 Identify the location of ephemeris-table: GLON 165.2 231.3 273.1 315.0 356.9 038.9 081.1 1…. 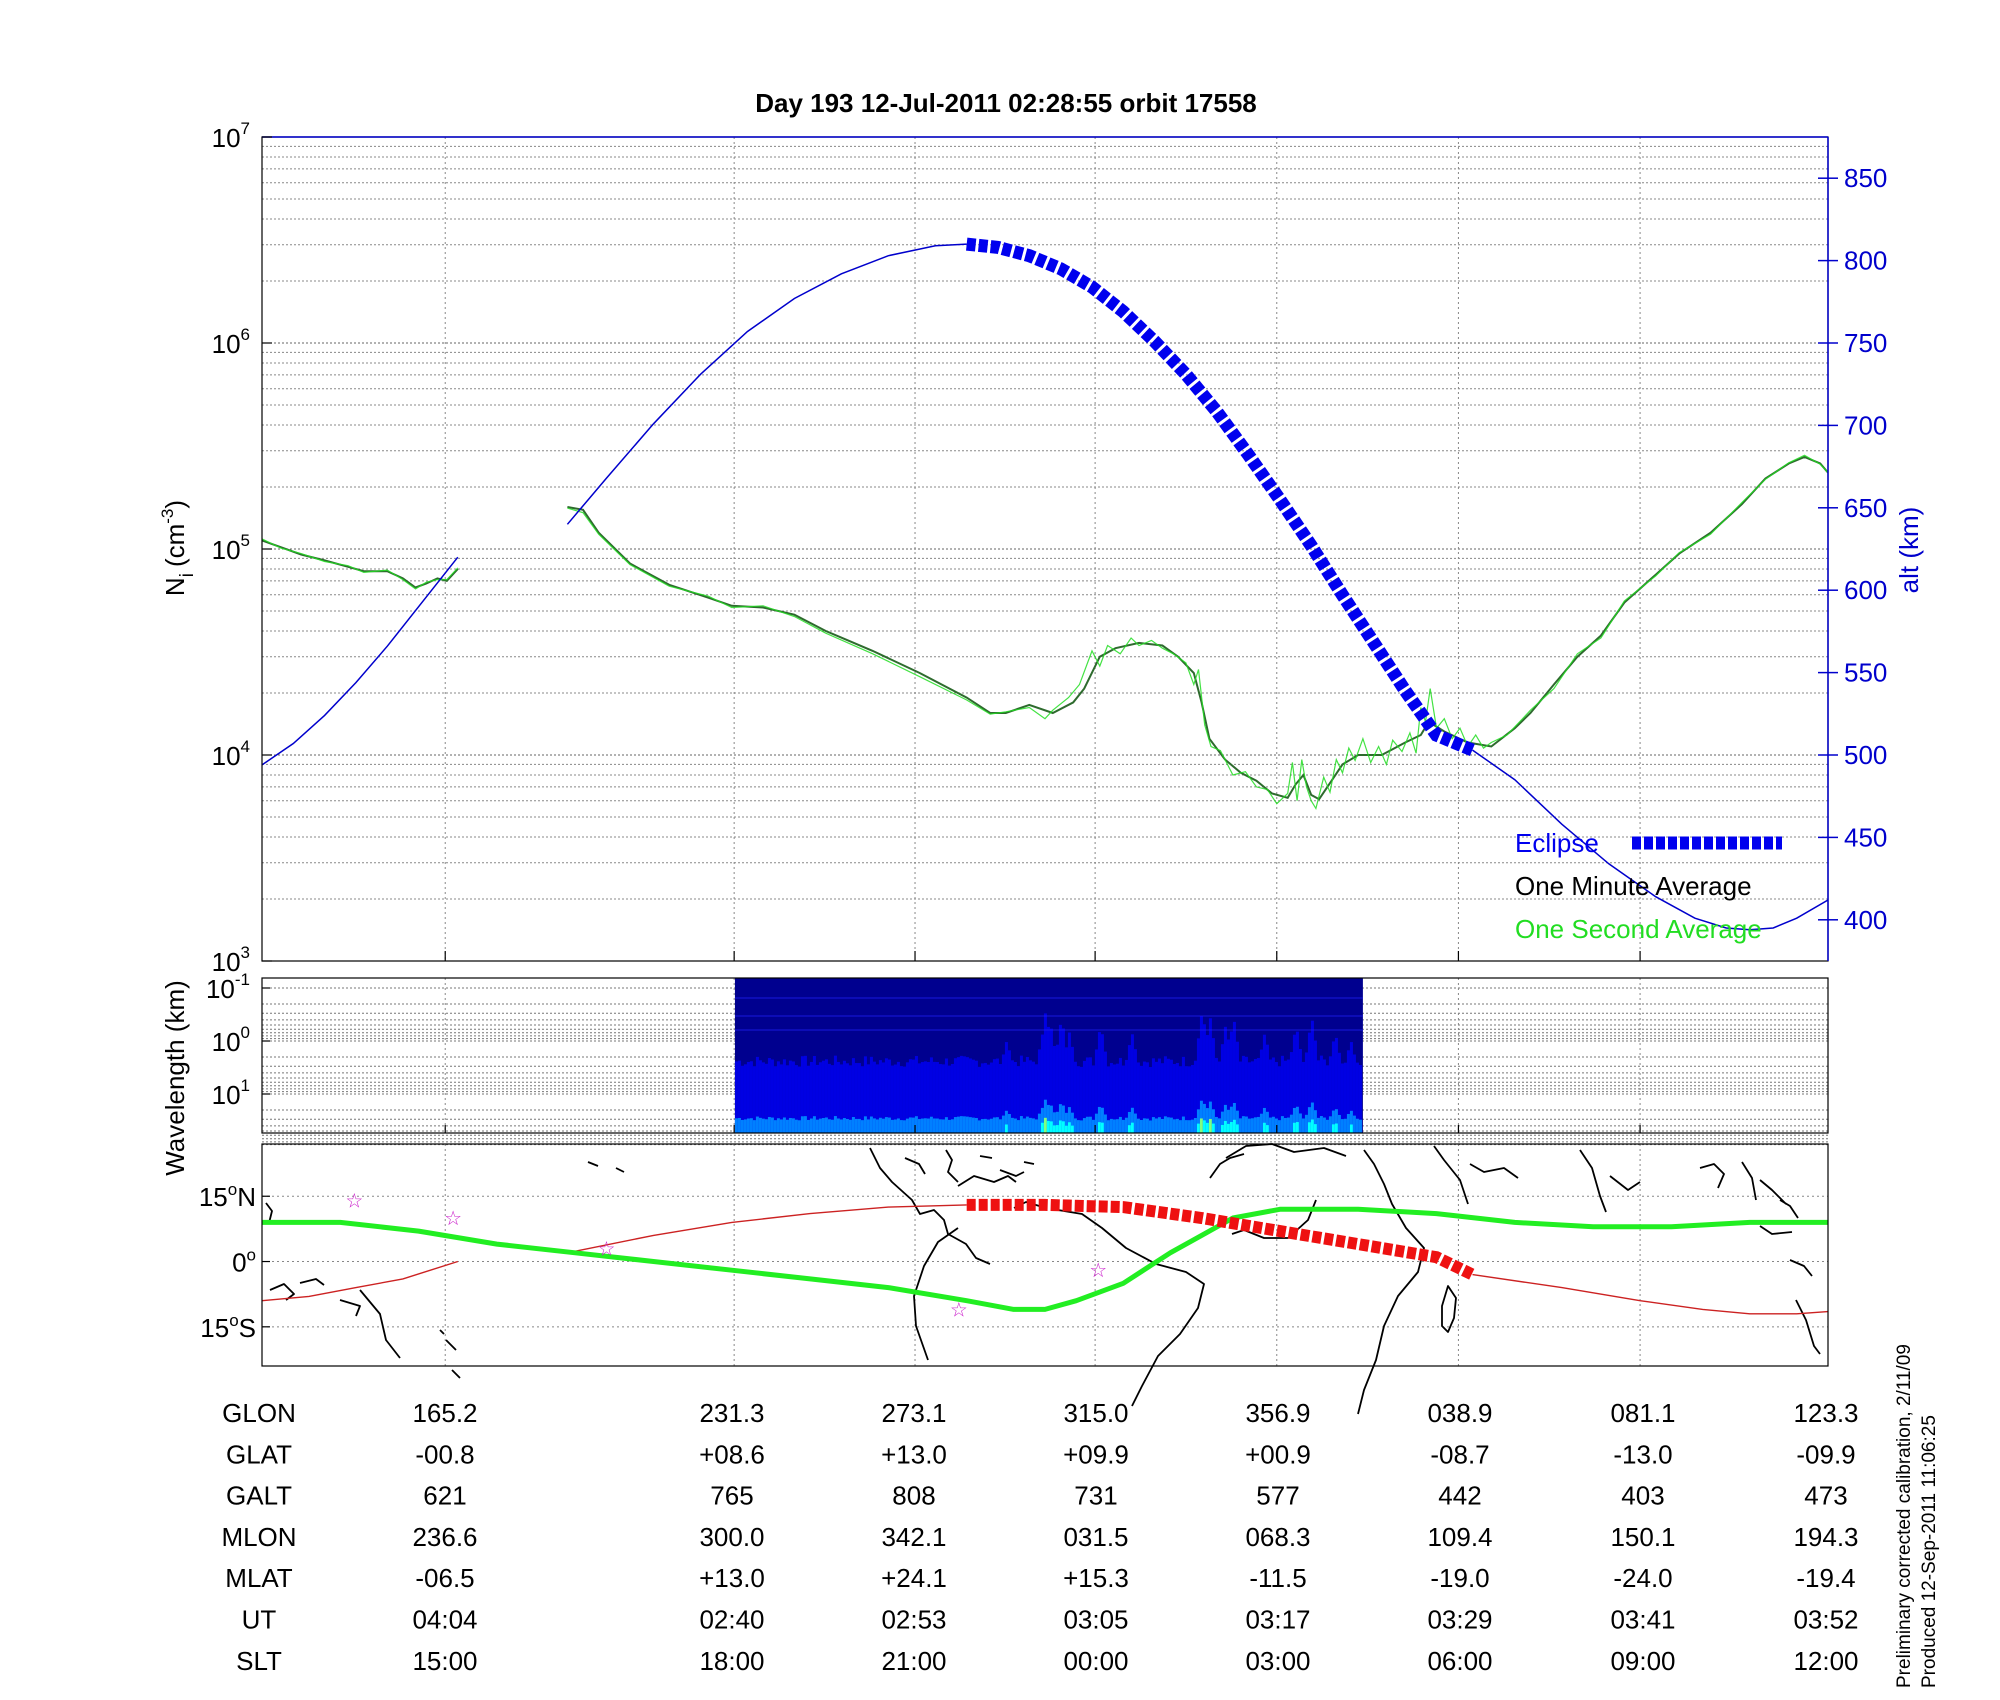
(1039, 1537).